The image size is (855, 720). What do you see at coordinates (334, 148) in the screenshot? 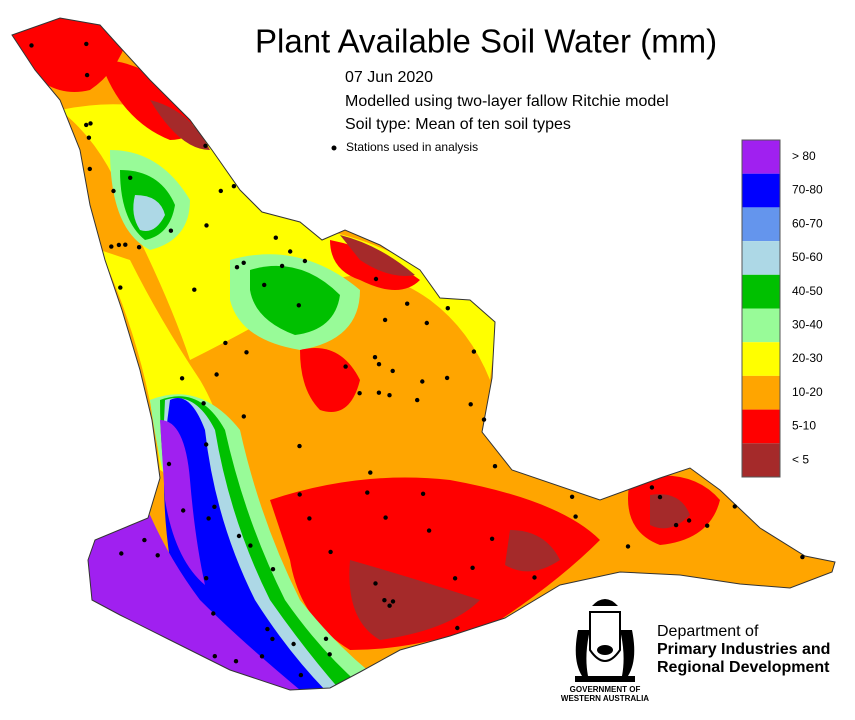
I see `station-key-dot` at bounding box center [334, 148].